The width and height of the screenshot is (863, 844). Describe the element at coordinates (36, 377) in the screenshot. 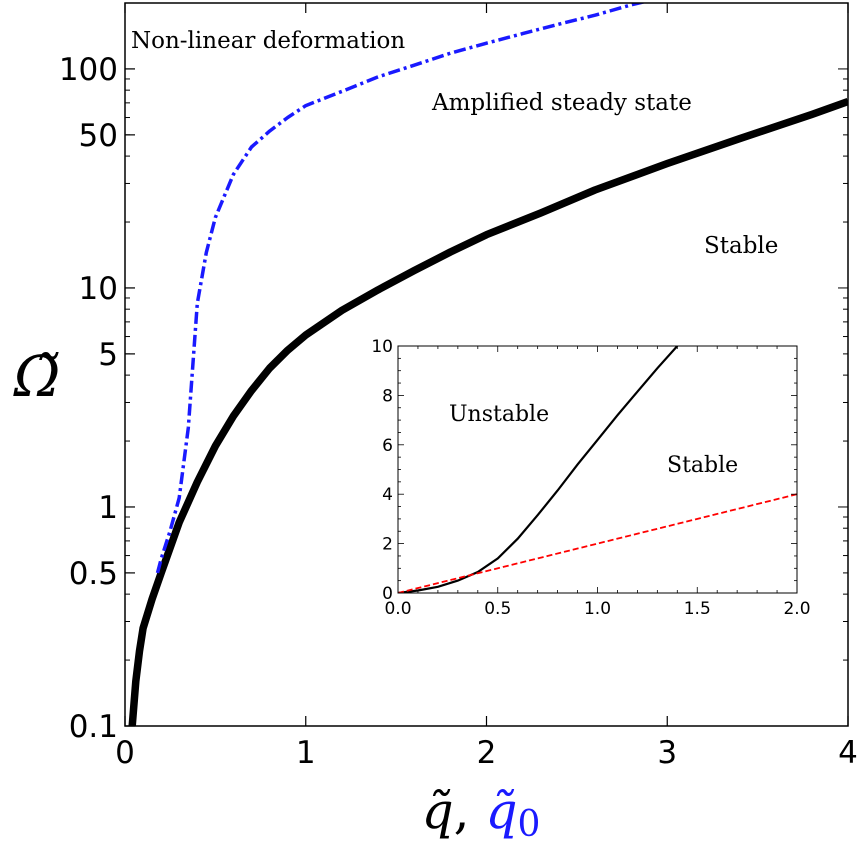

I see `y-axis-label: Ω̃` at that location.